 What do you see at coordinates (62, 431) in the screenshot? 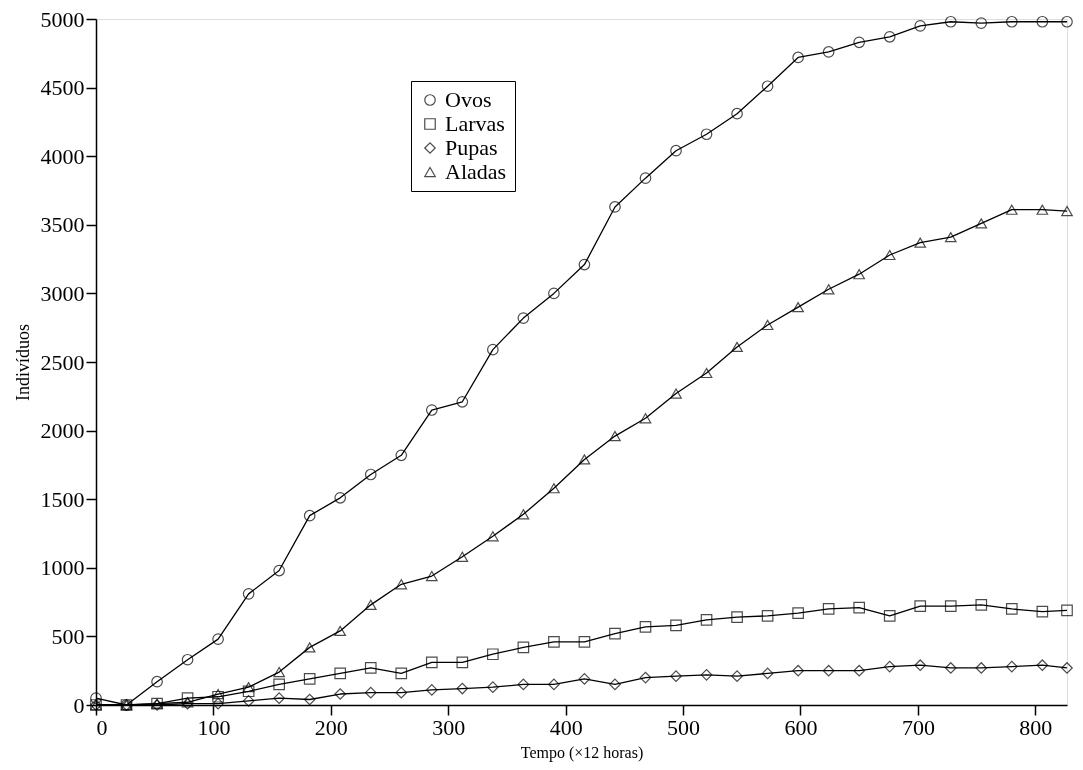
I see `y-tick-label: 2000` at bounding box center [62, 431].